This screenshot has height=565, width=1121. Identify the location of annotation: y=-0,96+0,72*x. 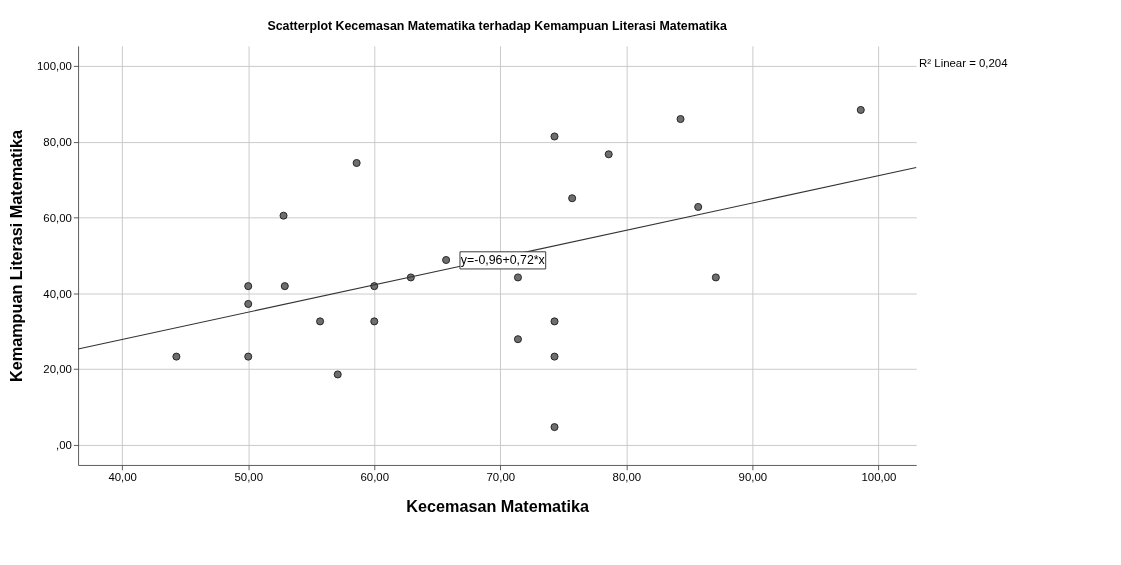
(503, 260).